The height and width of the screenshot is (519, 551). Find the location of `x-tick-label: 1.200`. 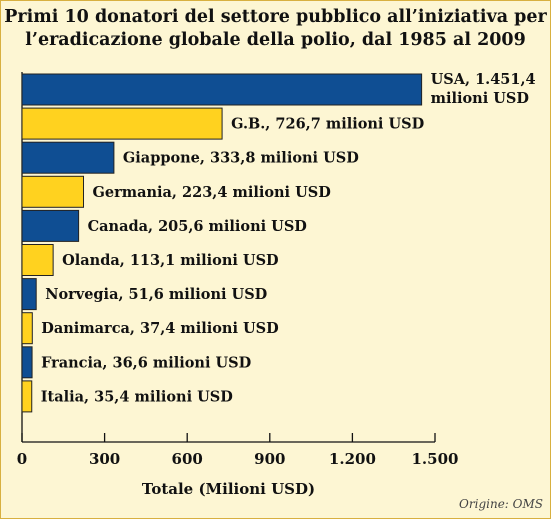

x-tick-label: 1.200 is located at coordinates (352, 459).